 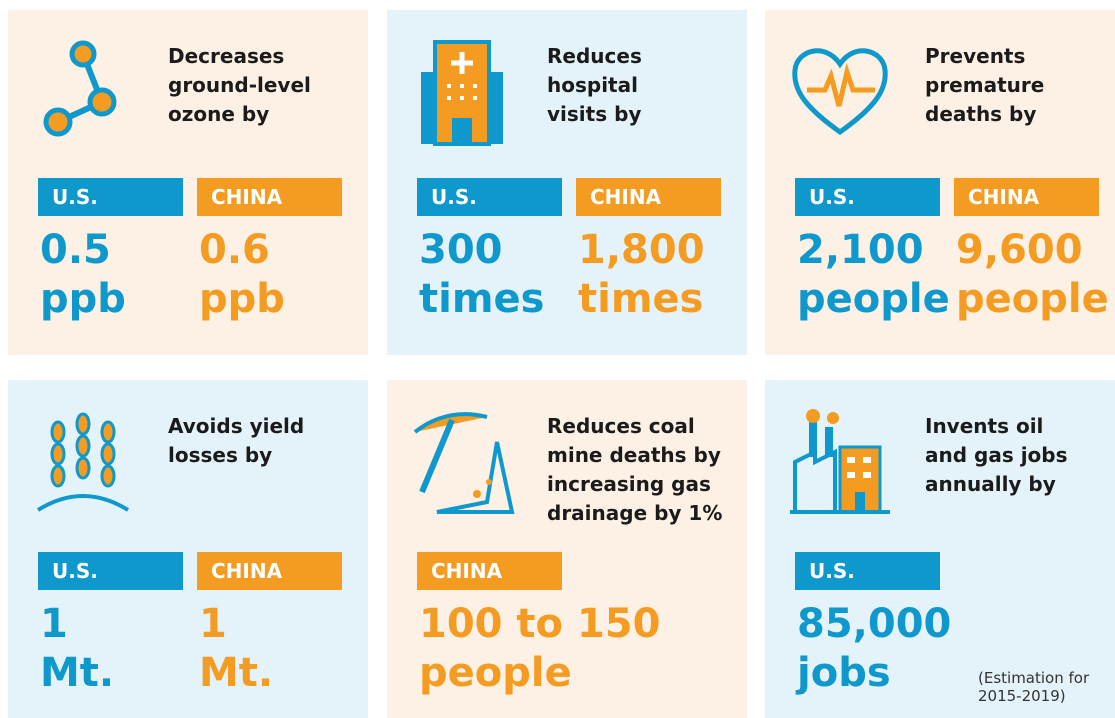 What do you see at coordinates (635, 513) in the screenshot?
I see `title-line: drainage by 1%` at bounding box center [635, 513].